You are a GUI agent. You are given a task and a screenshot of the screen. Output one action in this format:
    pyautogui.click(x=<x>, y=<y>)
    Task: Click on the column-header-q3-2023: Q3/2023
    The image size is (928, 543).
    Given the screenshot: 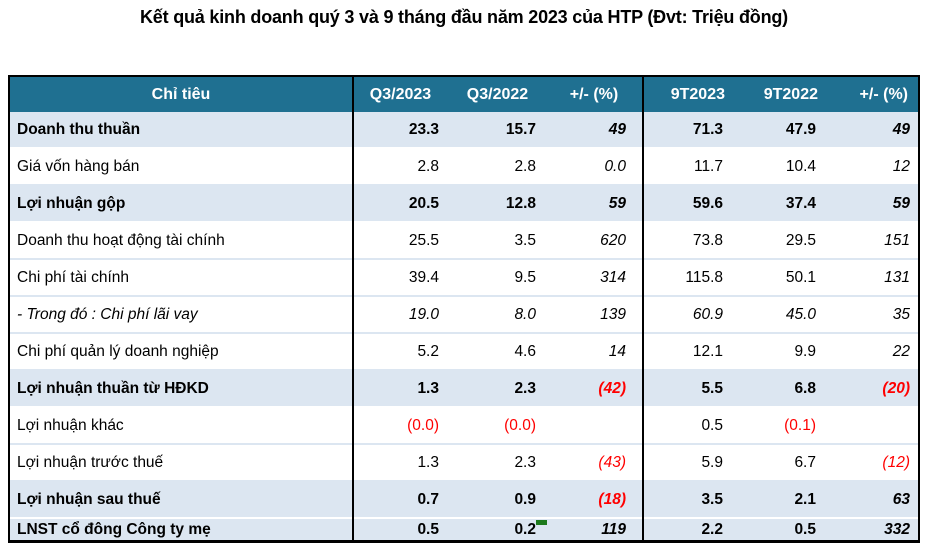 What is the action you would take?
    pyautogui.click(x=400, y=94)
    